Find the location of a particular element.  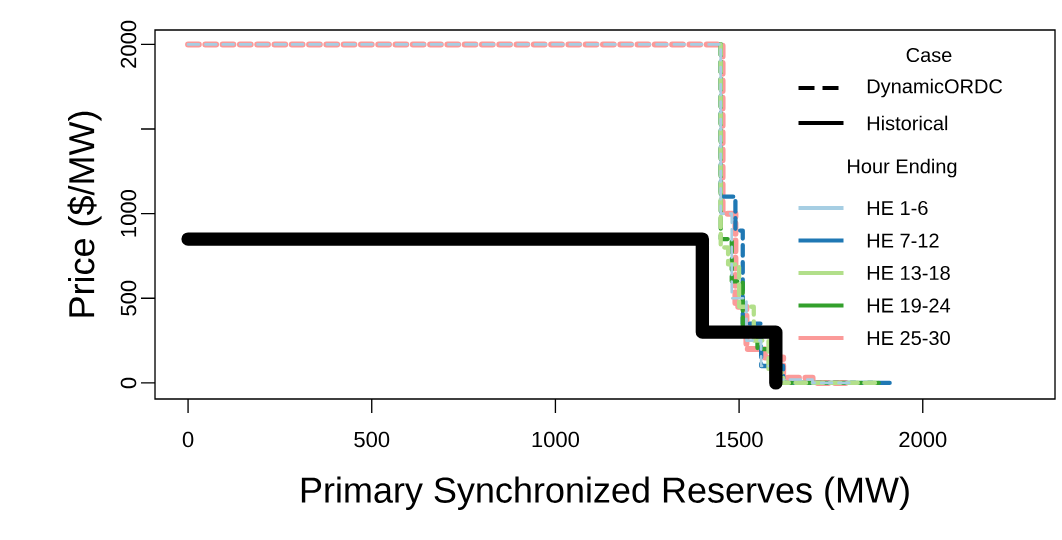

x-tick-label: 1000 is located at coordinates (556, 439).